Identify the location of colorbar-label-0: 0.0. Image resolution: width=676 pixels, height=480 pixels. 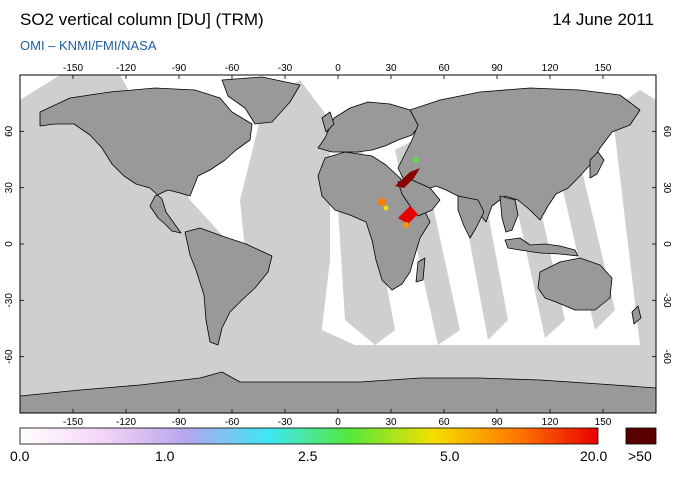
(20, 456).